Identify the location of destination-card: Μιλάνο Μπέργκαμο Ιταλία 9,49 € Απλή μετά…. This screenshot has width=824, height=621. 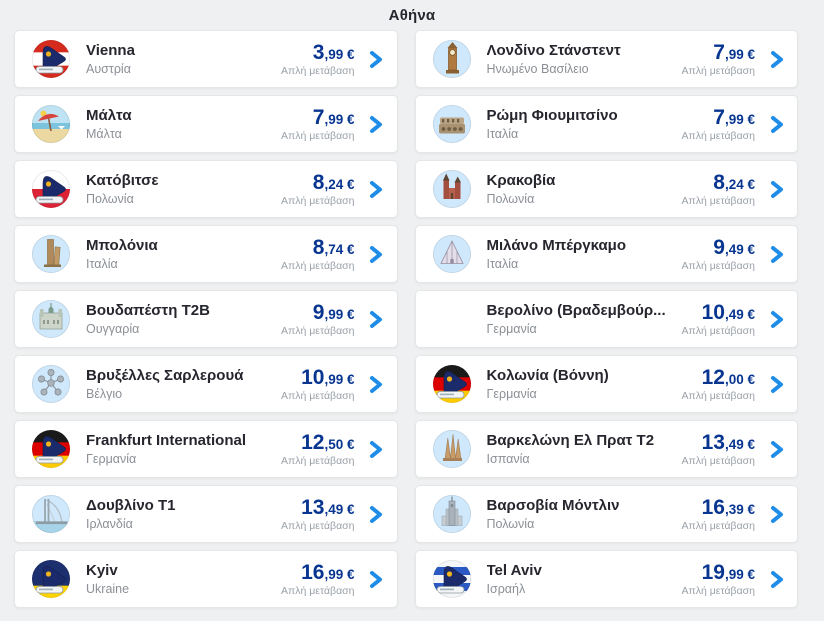
(606, 254).